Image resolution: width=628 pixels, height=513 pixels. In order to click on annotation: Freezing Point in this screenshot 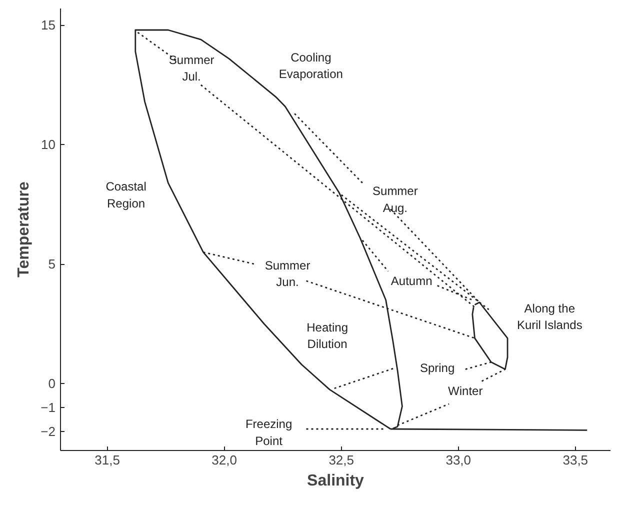, I will do `click(268, 432)`.